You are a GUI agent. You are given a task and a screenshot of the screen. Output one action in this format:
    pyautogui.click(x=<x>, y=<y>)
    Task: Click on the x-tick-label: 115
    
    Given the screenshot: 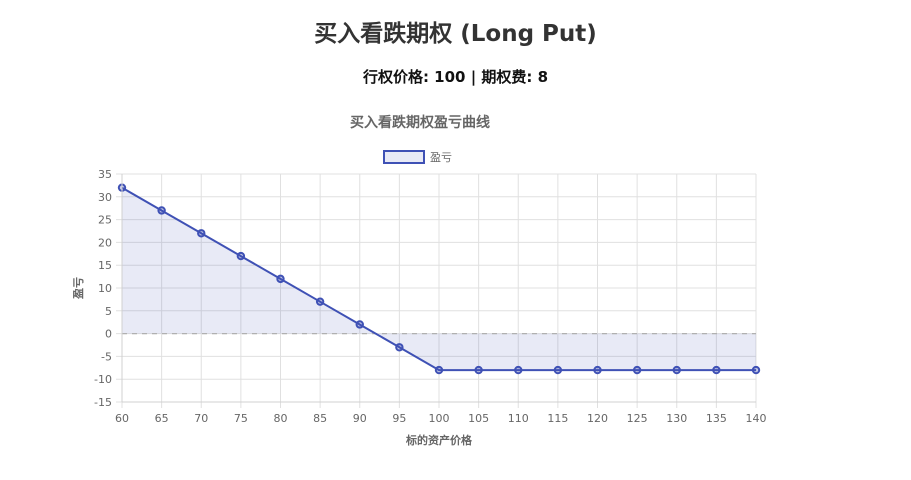 What is the action you would take?
    pyautogui.click(x=557, y=418)
    